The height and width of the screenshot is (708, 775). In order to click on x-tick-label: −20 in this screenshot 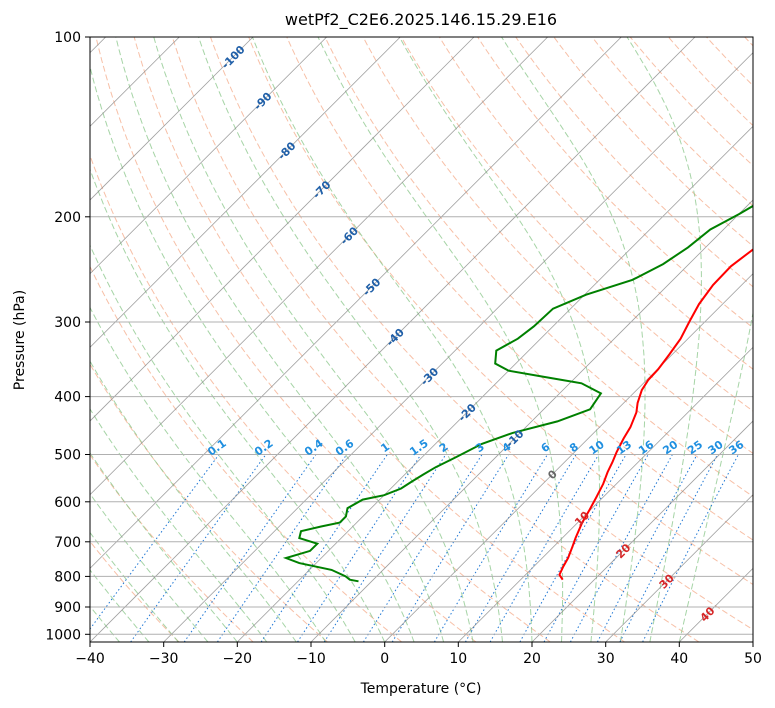, I will do `click(238, 659)`.